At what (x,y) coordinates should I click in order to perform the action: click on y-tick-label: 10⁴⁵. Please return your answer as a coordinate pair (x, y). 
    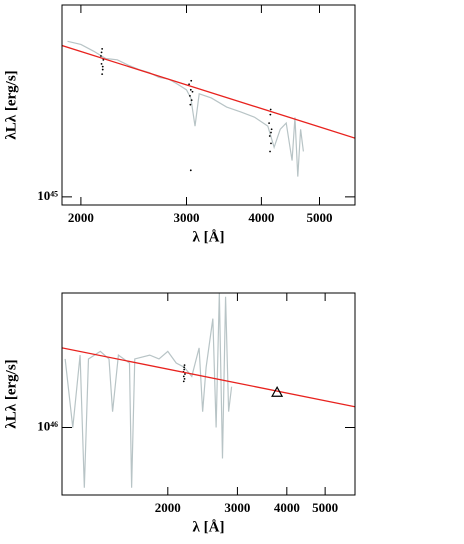
    Looking at the image, I should click on (47, 195).